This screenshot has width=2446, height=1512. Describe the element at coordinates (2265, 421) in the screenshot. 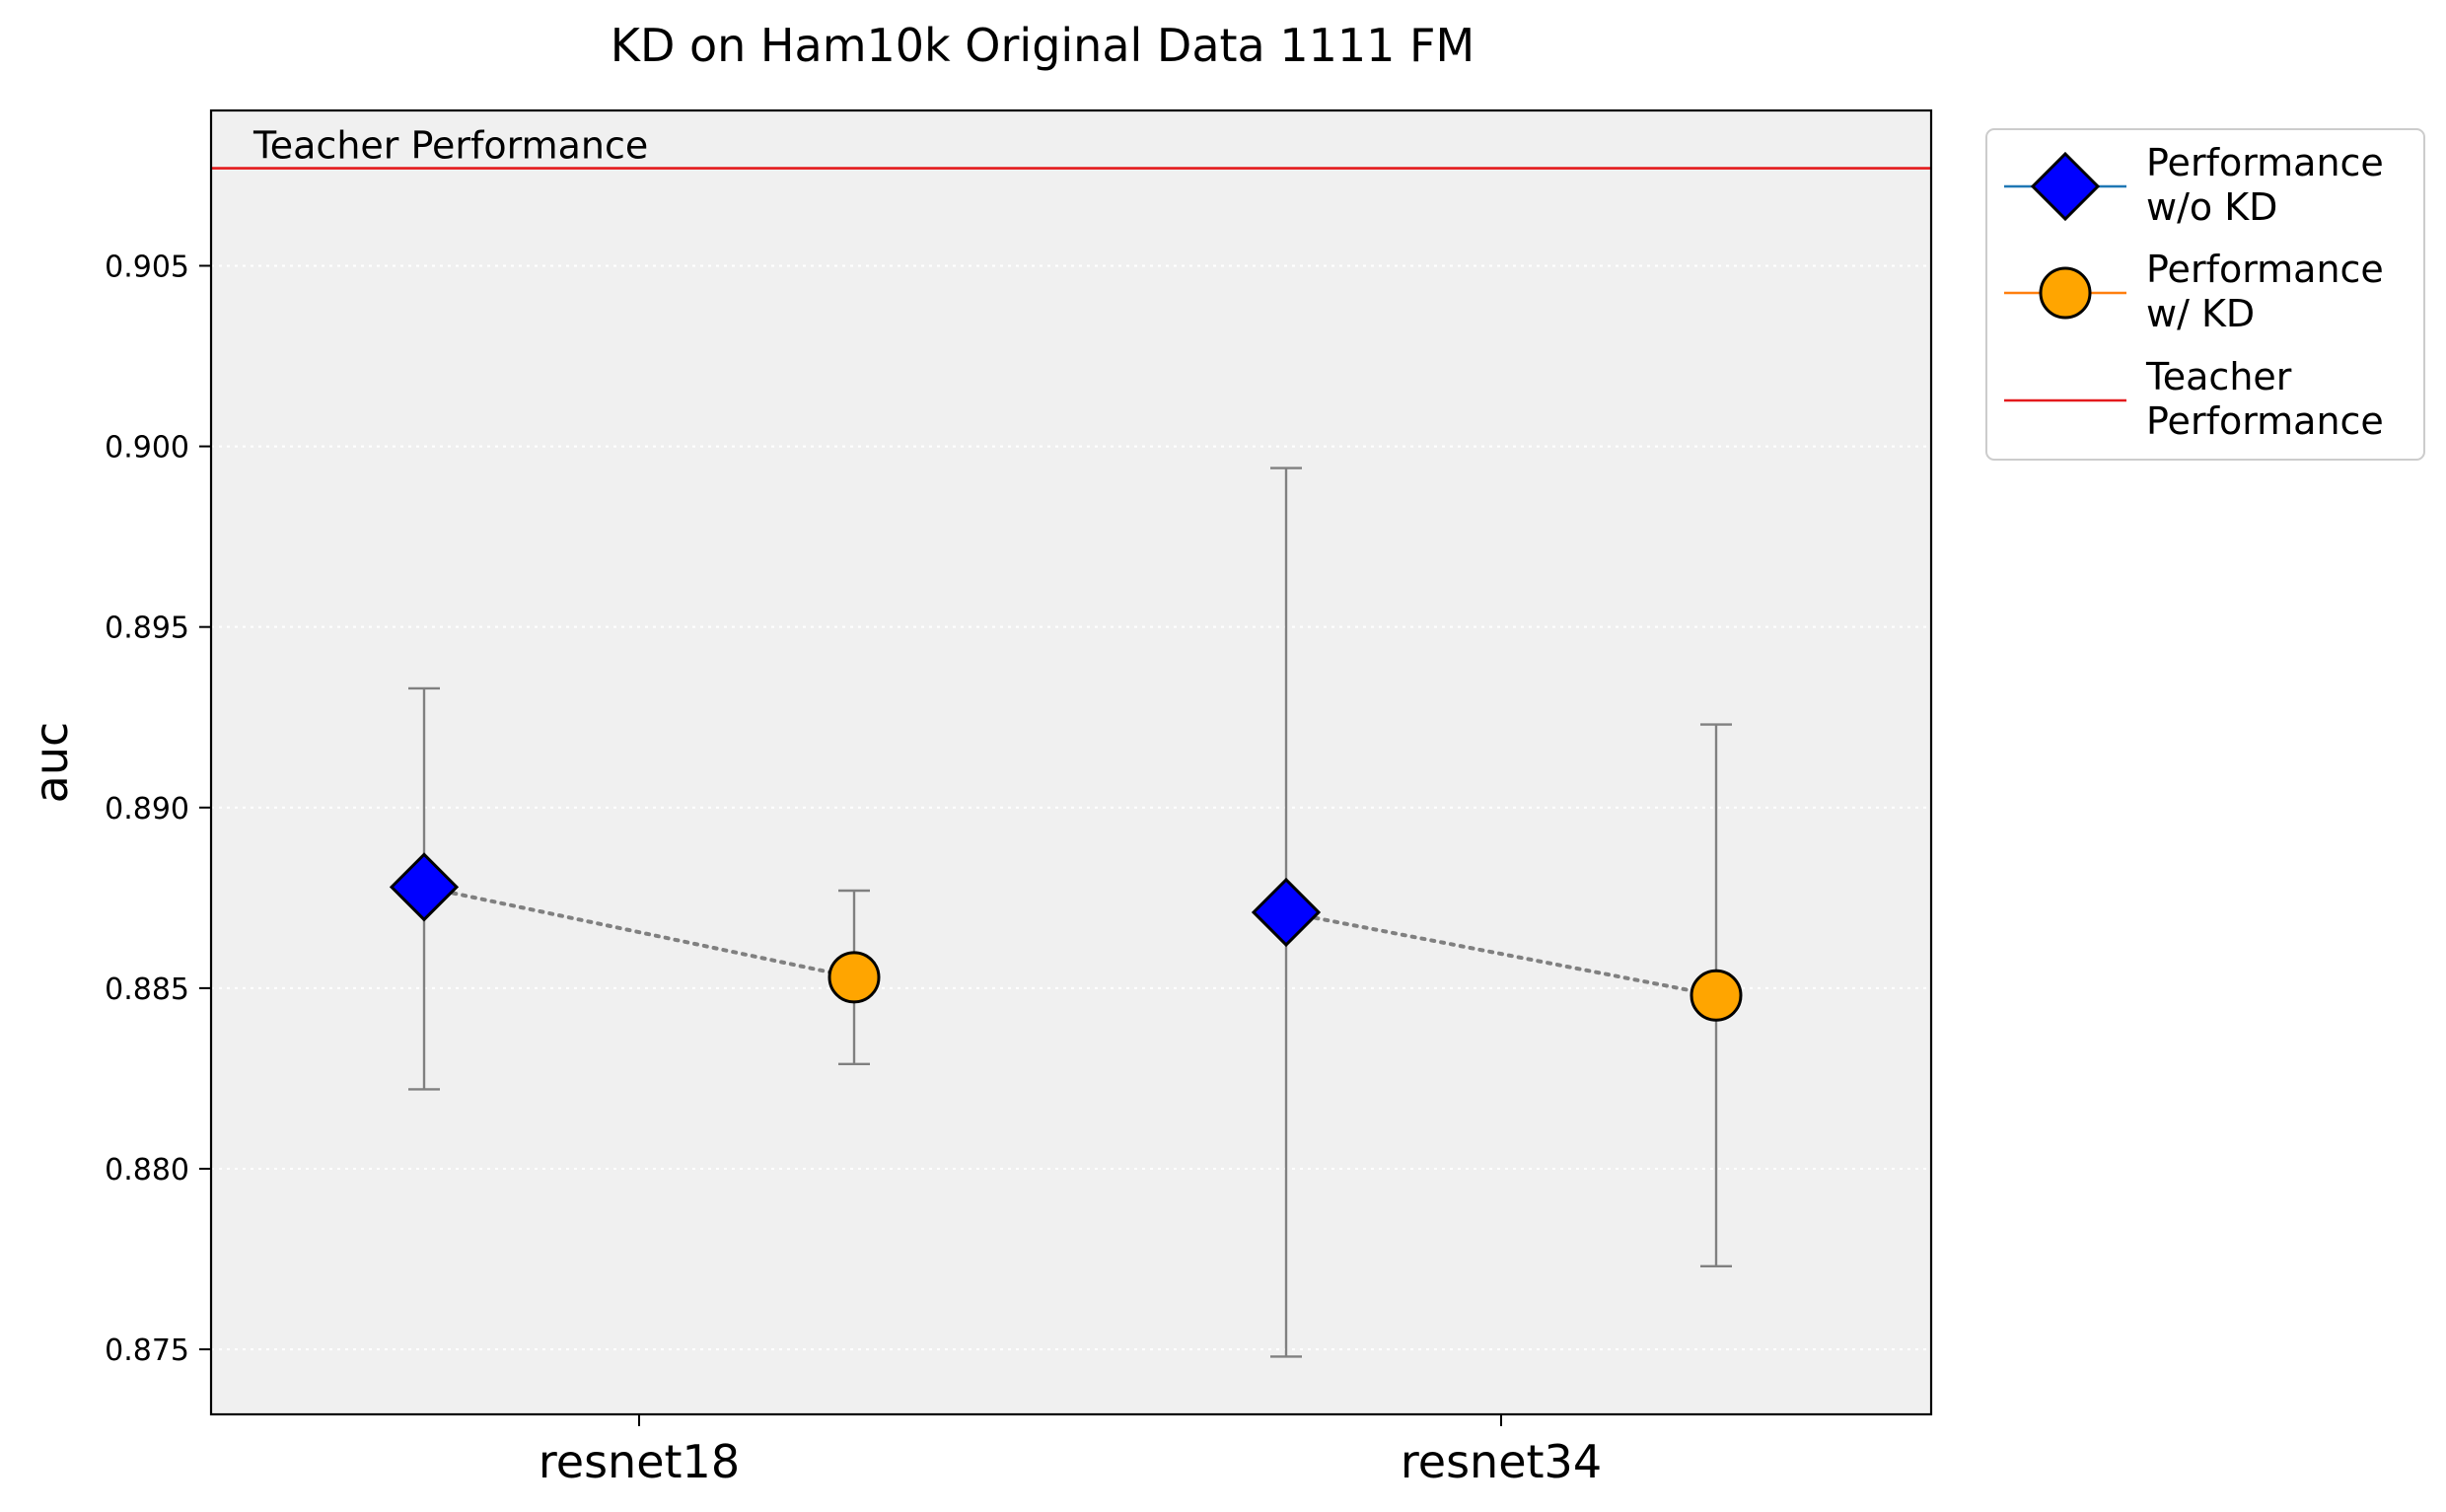

I see `legend-label-line2: Performance` at that location.